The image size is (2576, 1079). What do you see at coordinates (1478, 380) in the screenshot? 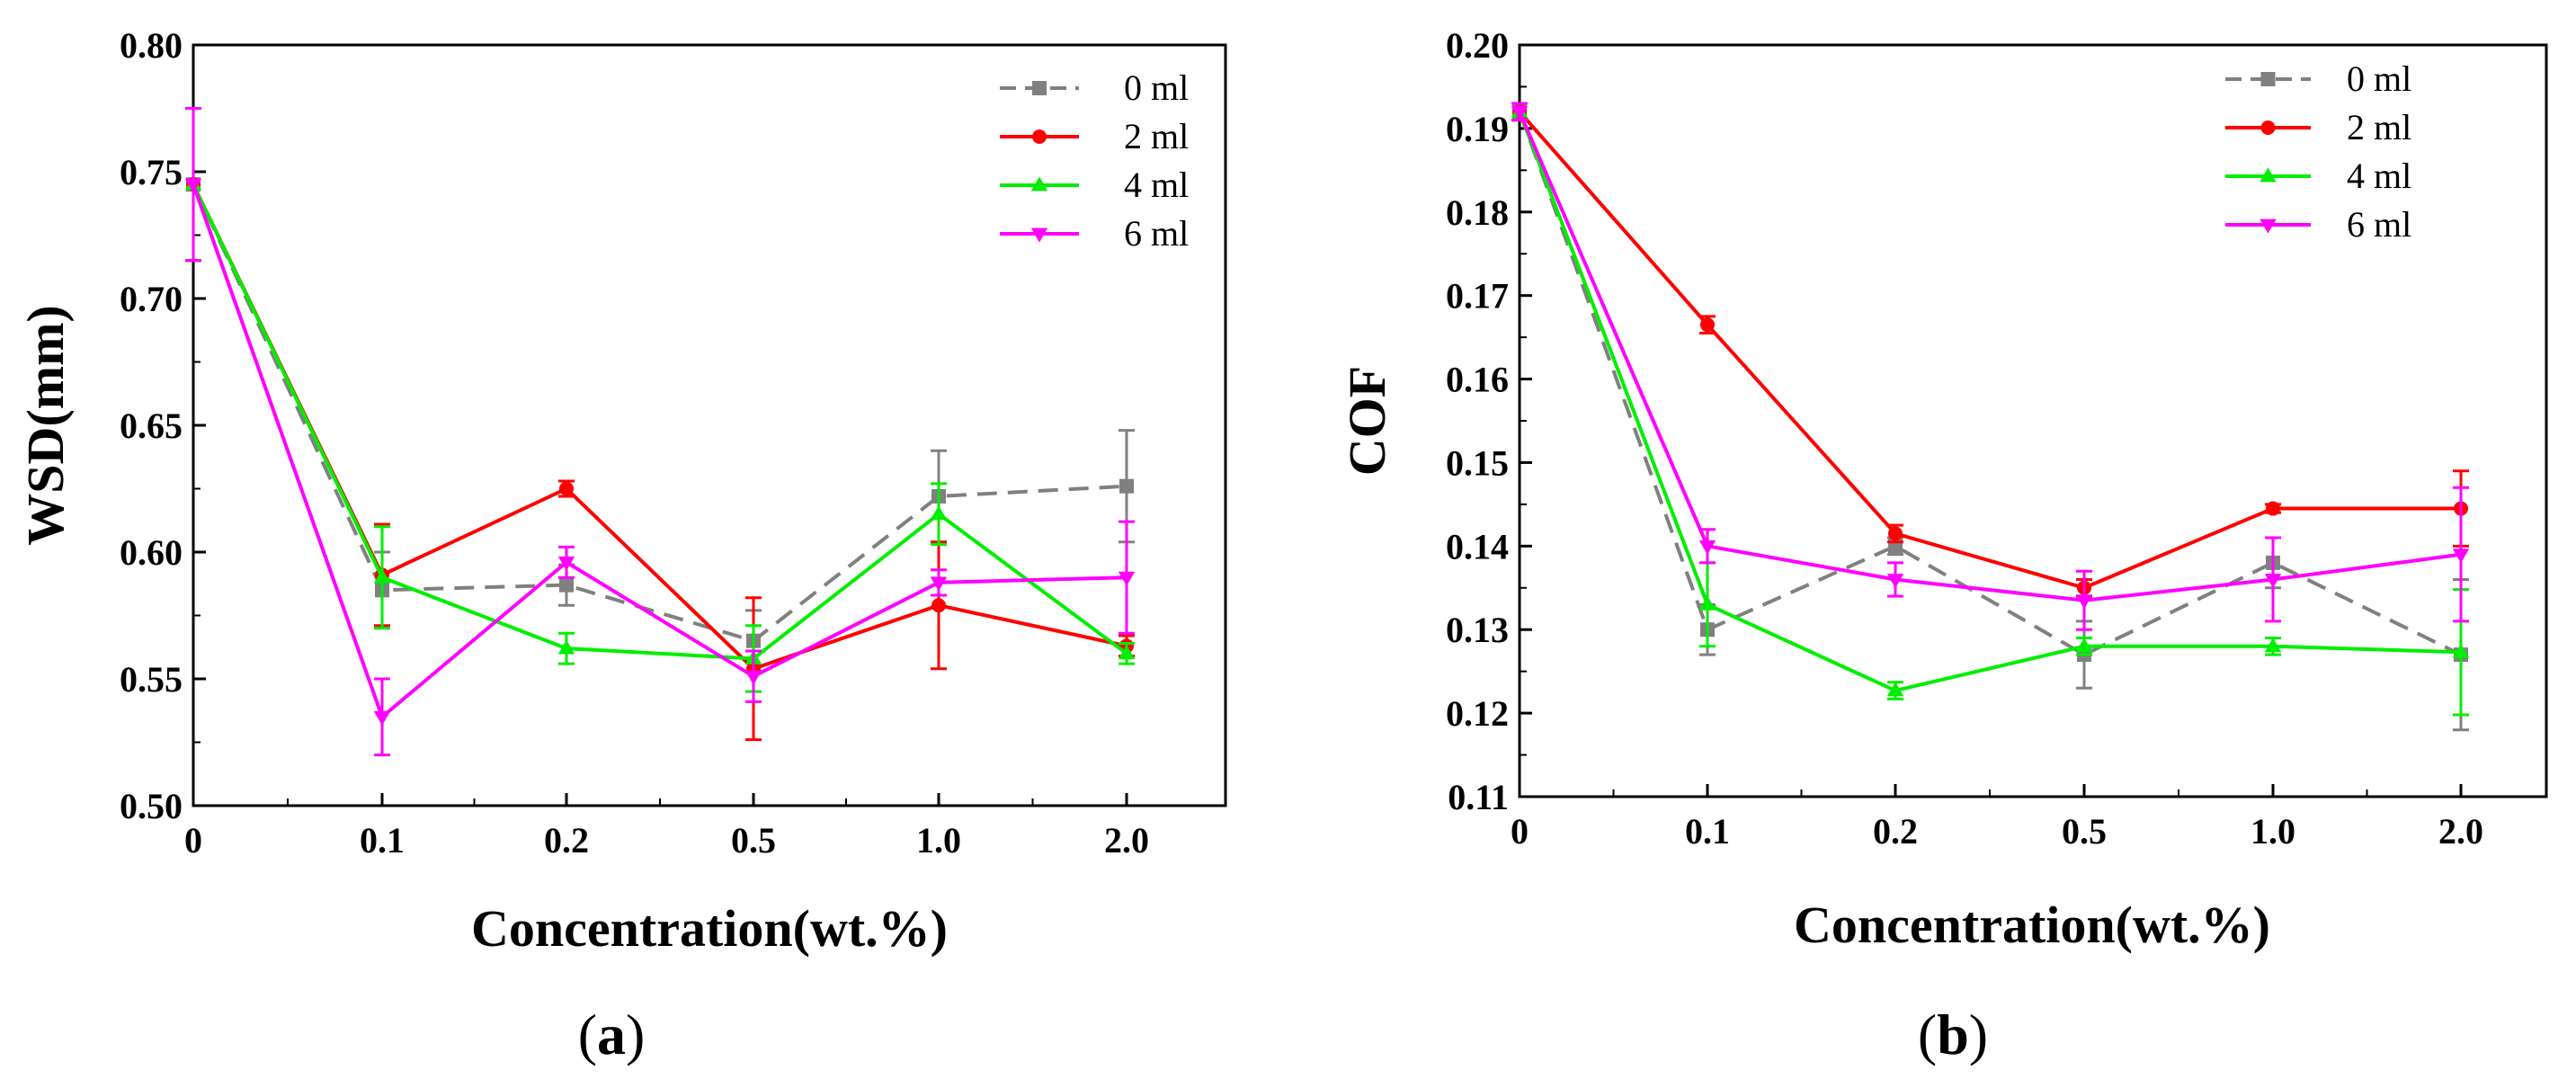
I see `y-tick-label: 0.16` at bounding box center [1478, 380].